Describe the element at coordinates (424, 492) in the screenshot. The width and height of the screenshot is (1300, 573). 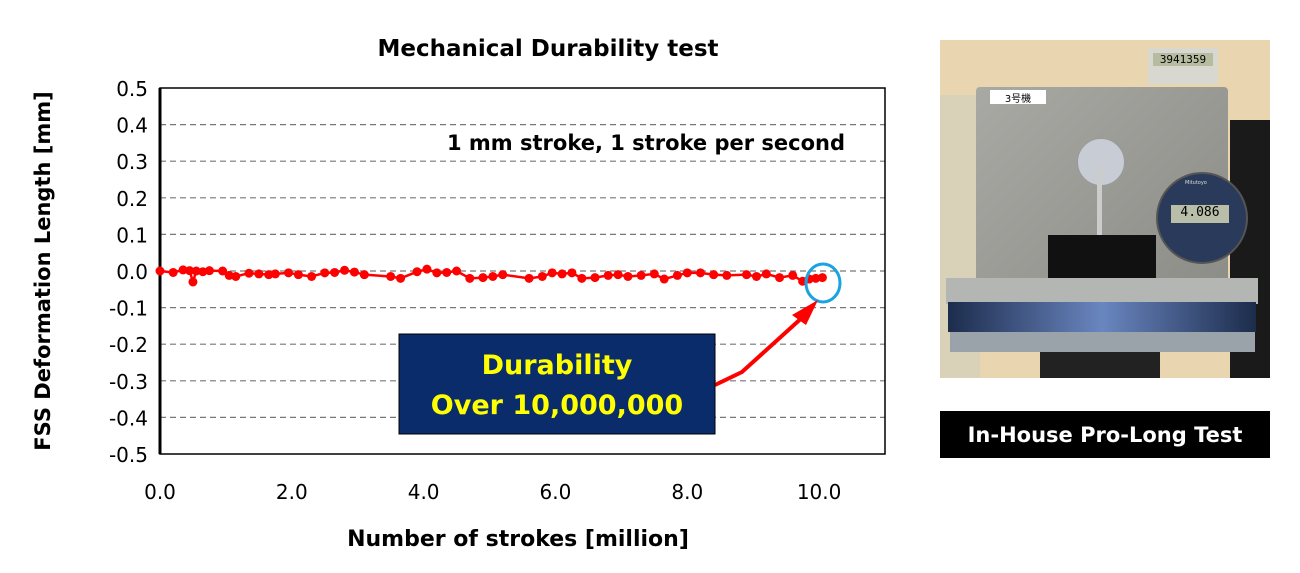
I see `x-tick-label: 4.0` at that location.